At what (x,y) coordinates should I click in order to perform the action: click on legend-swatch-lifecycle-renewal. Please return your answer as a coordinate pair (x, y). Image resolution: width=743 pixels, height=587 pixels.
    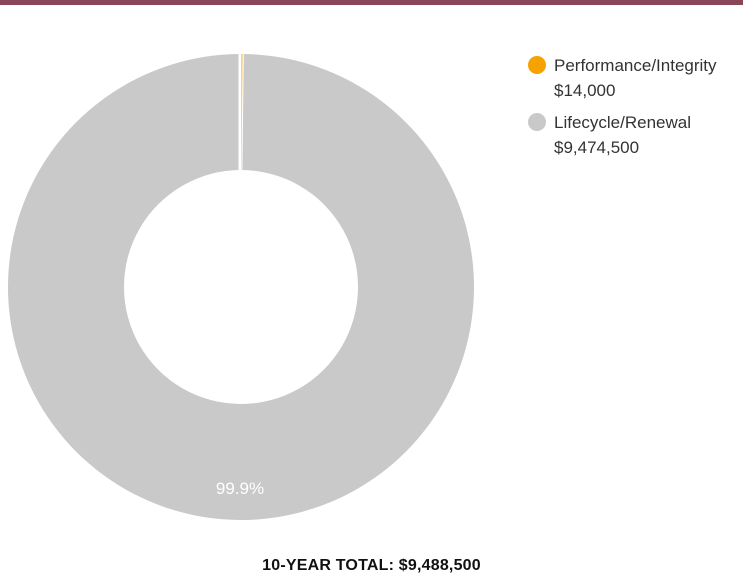
    Looking at the image, I should click on (537, 122).